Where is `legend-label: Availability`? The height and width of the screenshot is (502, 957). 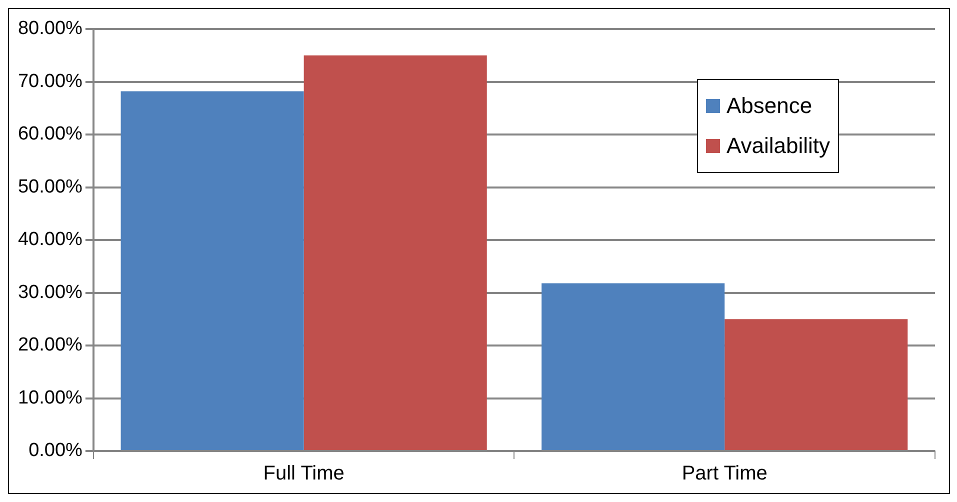
legend-label: Availability is located at coordinates (778, 146).